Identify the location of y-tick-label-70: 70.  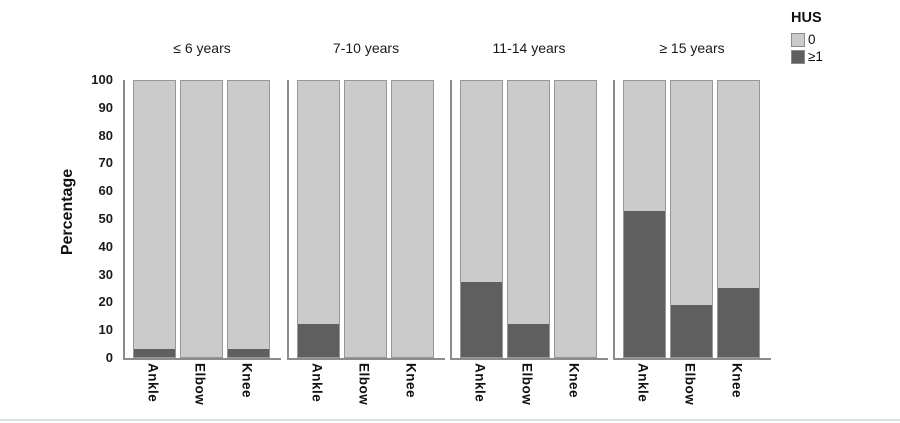
(105, 163).